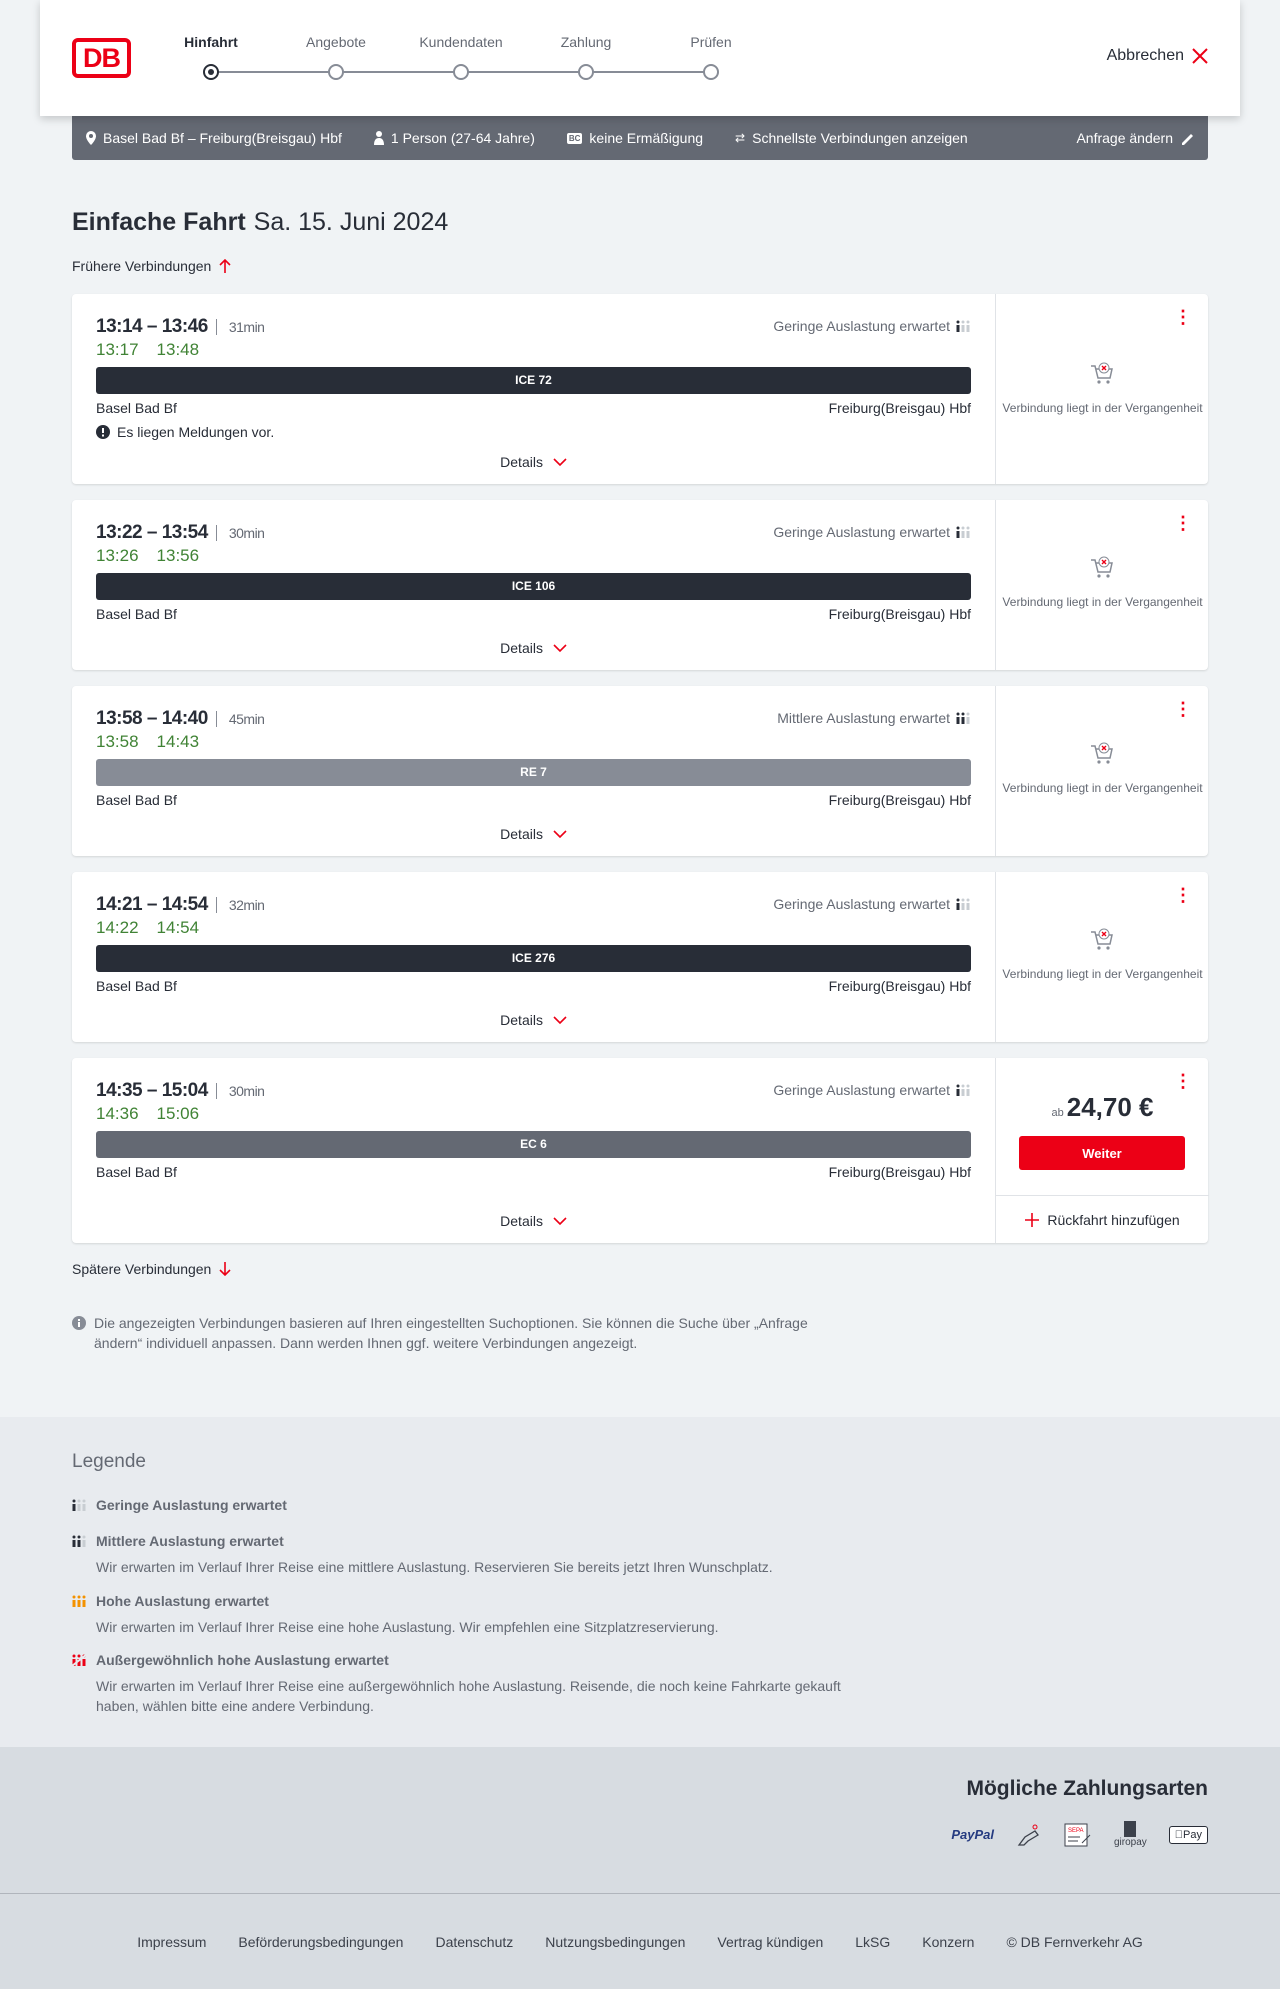  I want to click on occupancy-indicator: Mittlere Auslastung erwartet, so click(874, 718).